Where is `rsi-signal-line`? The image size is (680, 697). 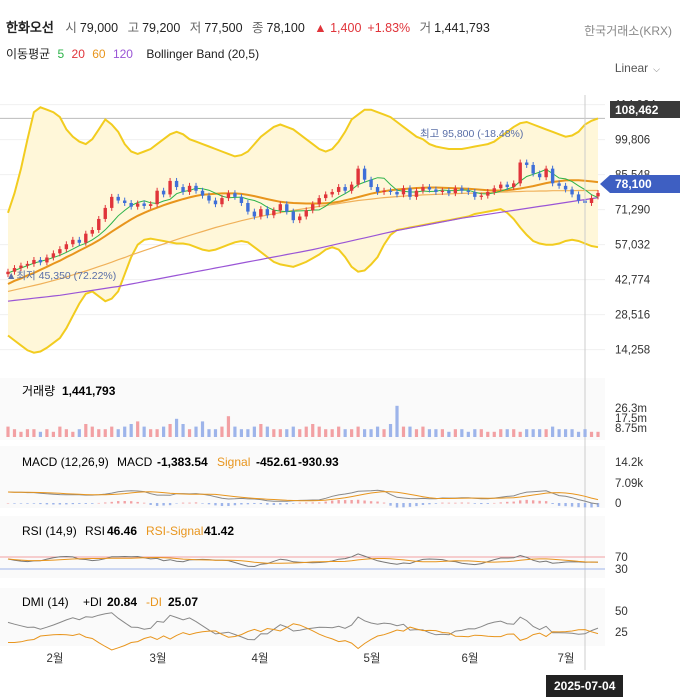
rsi-signal-line is located at coordinates (302, 560).